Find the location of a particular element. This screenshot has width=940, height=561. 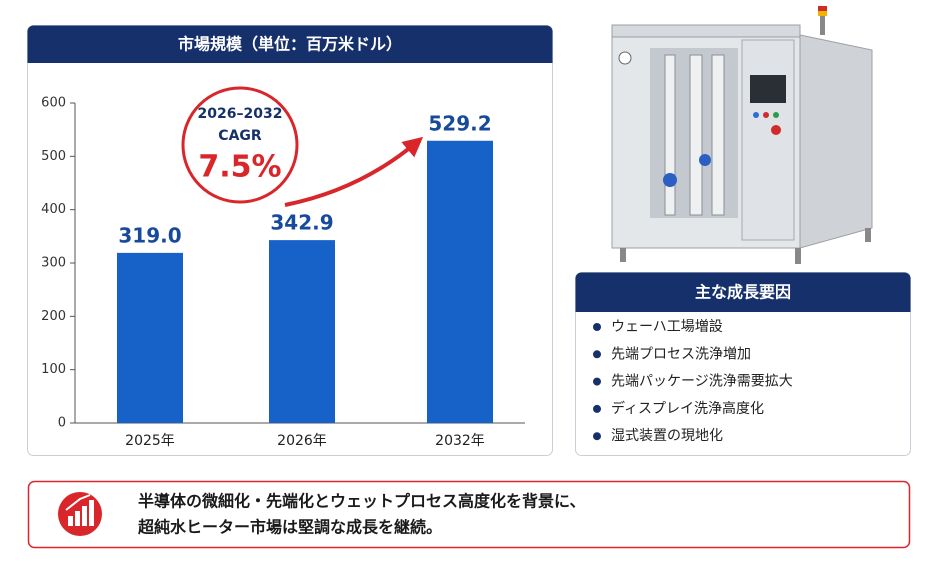

y-tick-label: 300 is located at coordinates (53, 263).